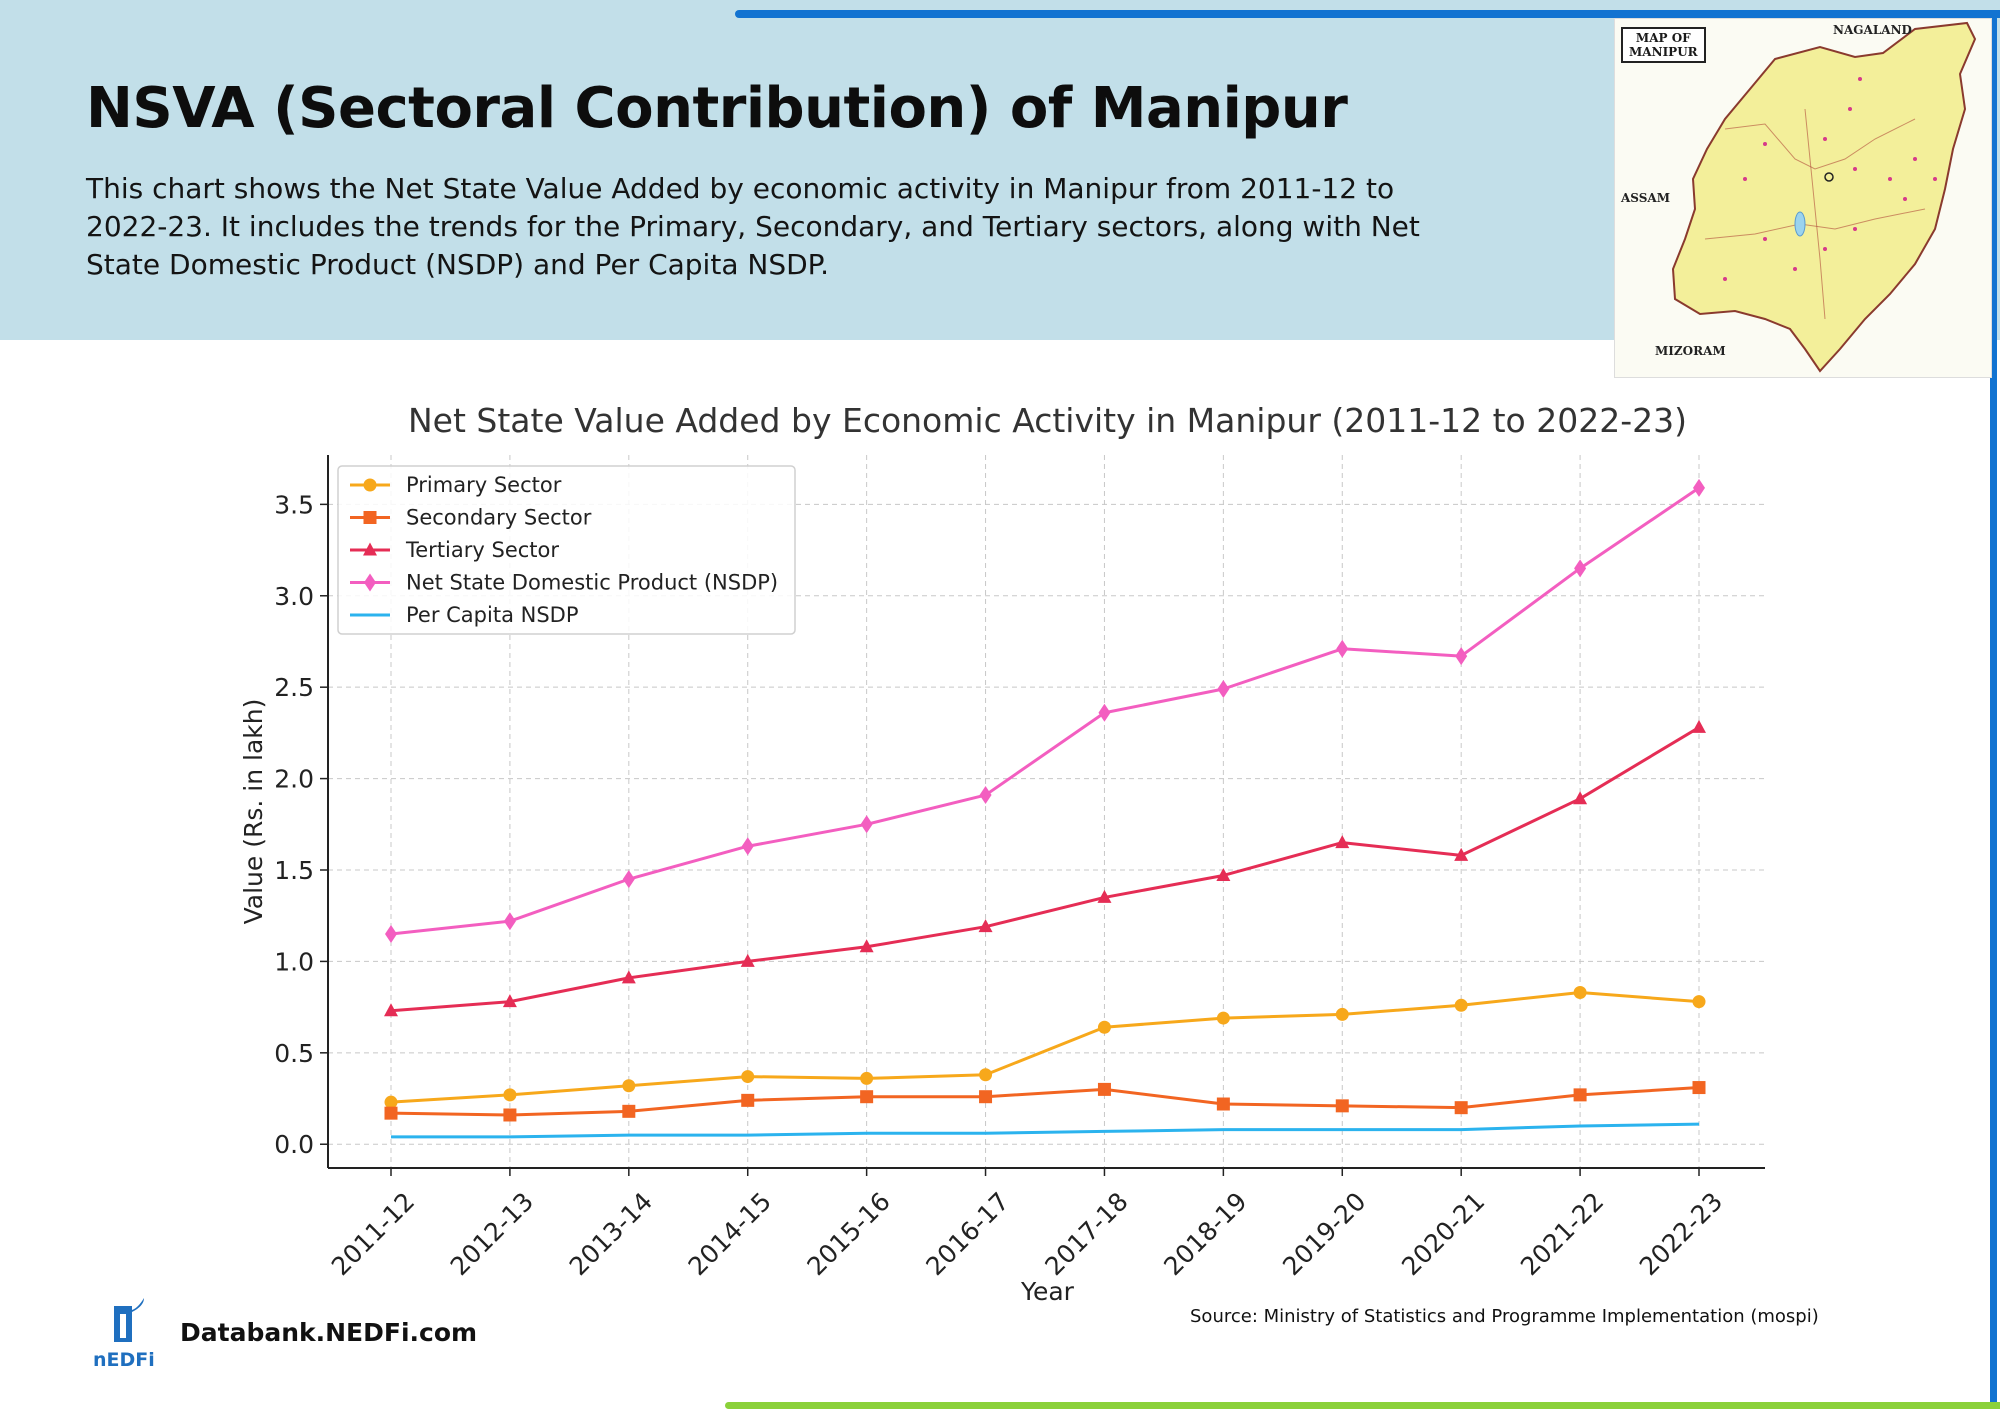 The image size is (2000, 1414). Describe the element at coordinates (730, 1234) in the screenshot. I see `x-tick-label: 2014-15` at that location.